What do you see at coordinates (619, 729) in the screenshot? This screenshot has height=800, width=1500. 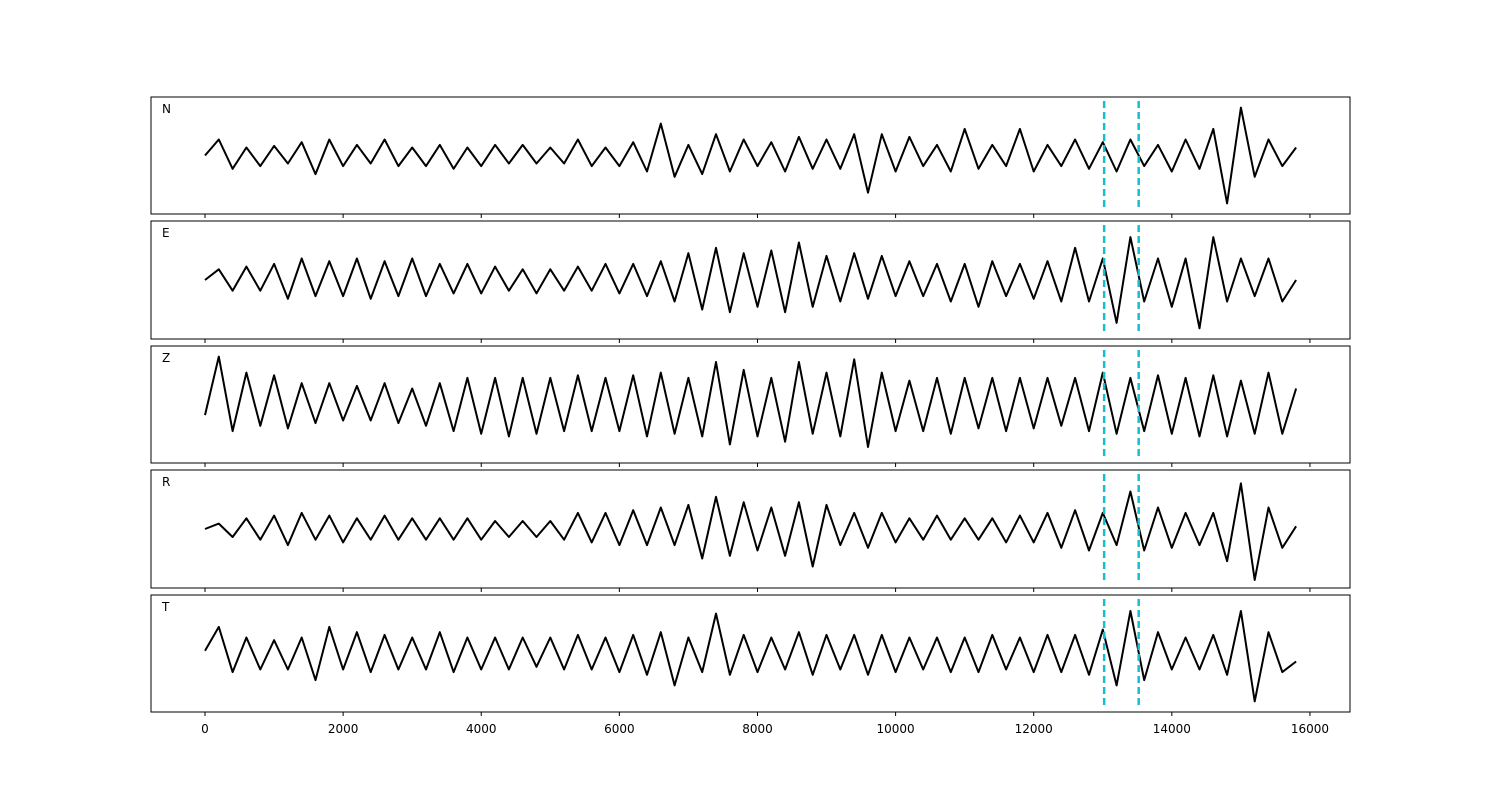 I see `x-tick-label: 6000` at bounding box center [619, 729].